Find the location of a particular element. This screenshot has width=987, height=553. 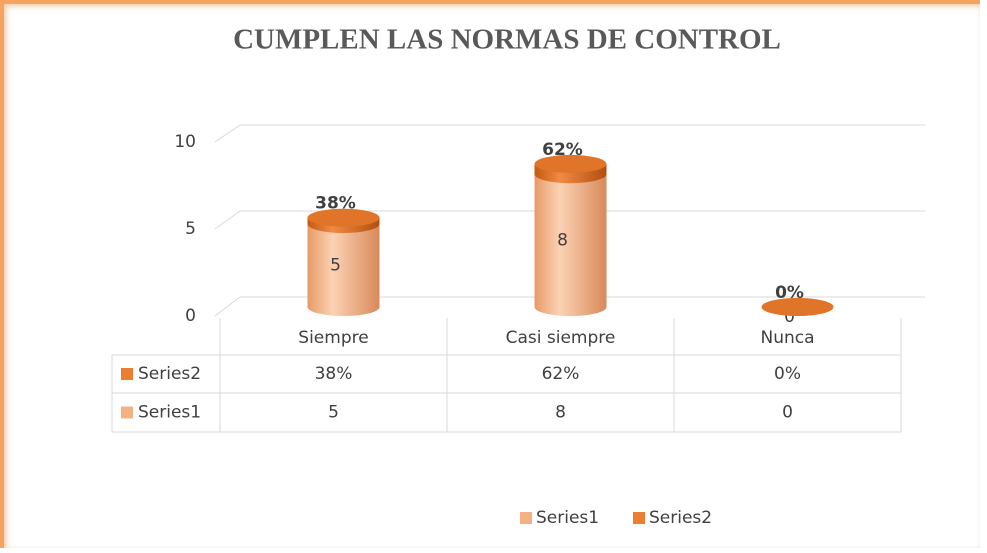

legend-label: Series1 is located at coordinates (567, 518).